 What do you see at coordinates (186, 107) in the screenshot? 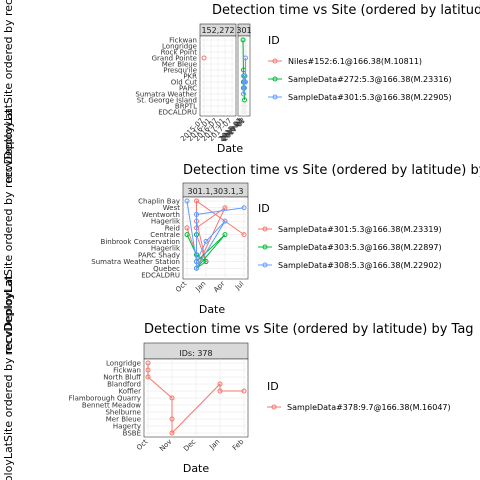
I see `y-tick-label: BRPTL` at bounding box center [186, 107].